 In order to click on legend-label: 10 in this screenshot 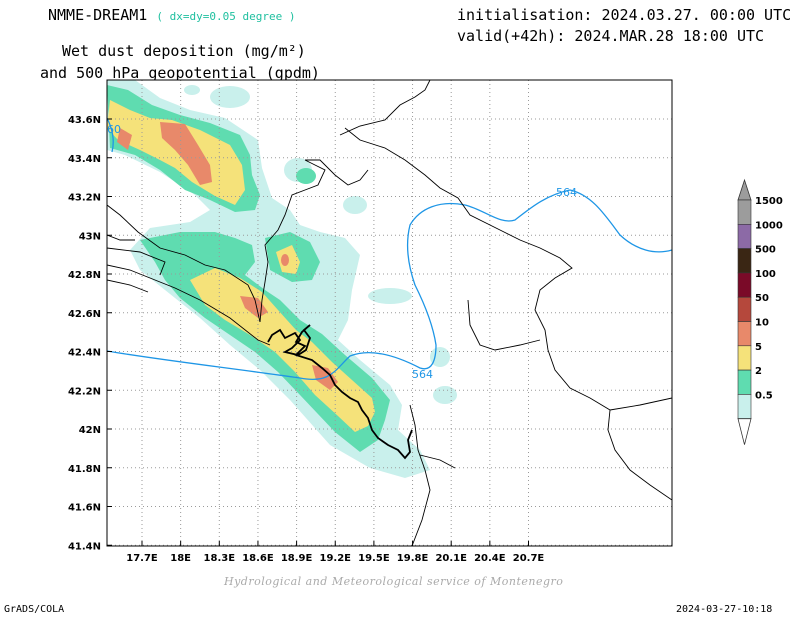, I will do `click(762, 323)`.